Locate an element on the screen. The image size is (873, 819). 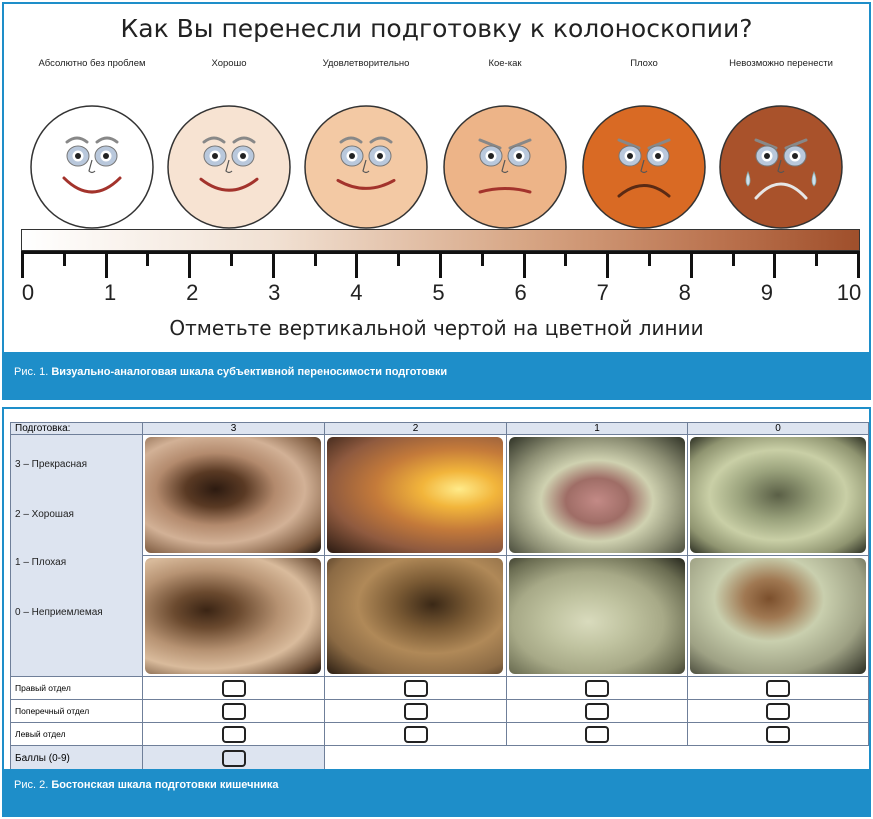
total-score-row: Баллы (0-9) is located at coordinates (439, 758).